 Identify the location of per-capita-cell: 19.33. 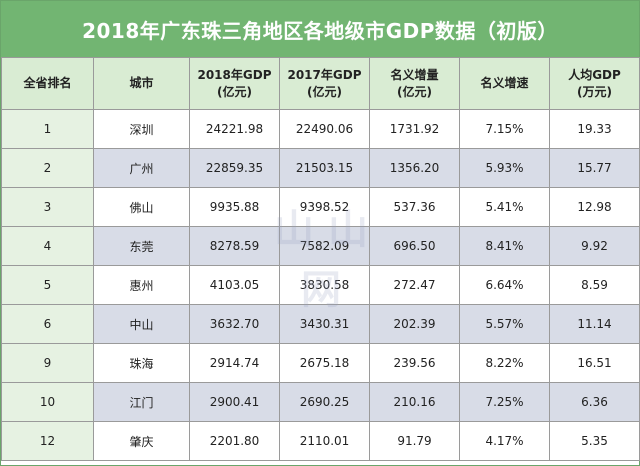
(594, 129).